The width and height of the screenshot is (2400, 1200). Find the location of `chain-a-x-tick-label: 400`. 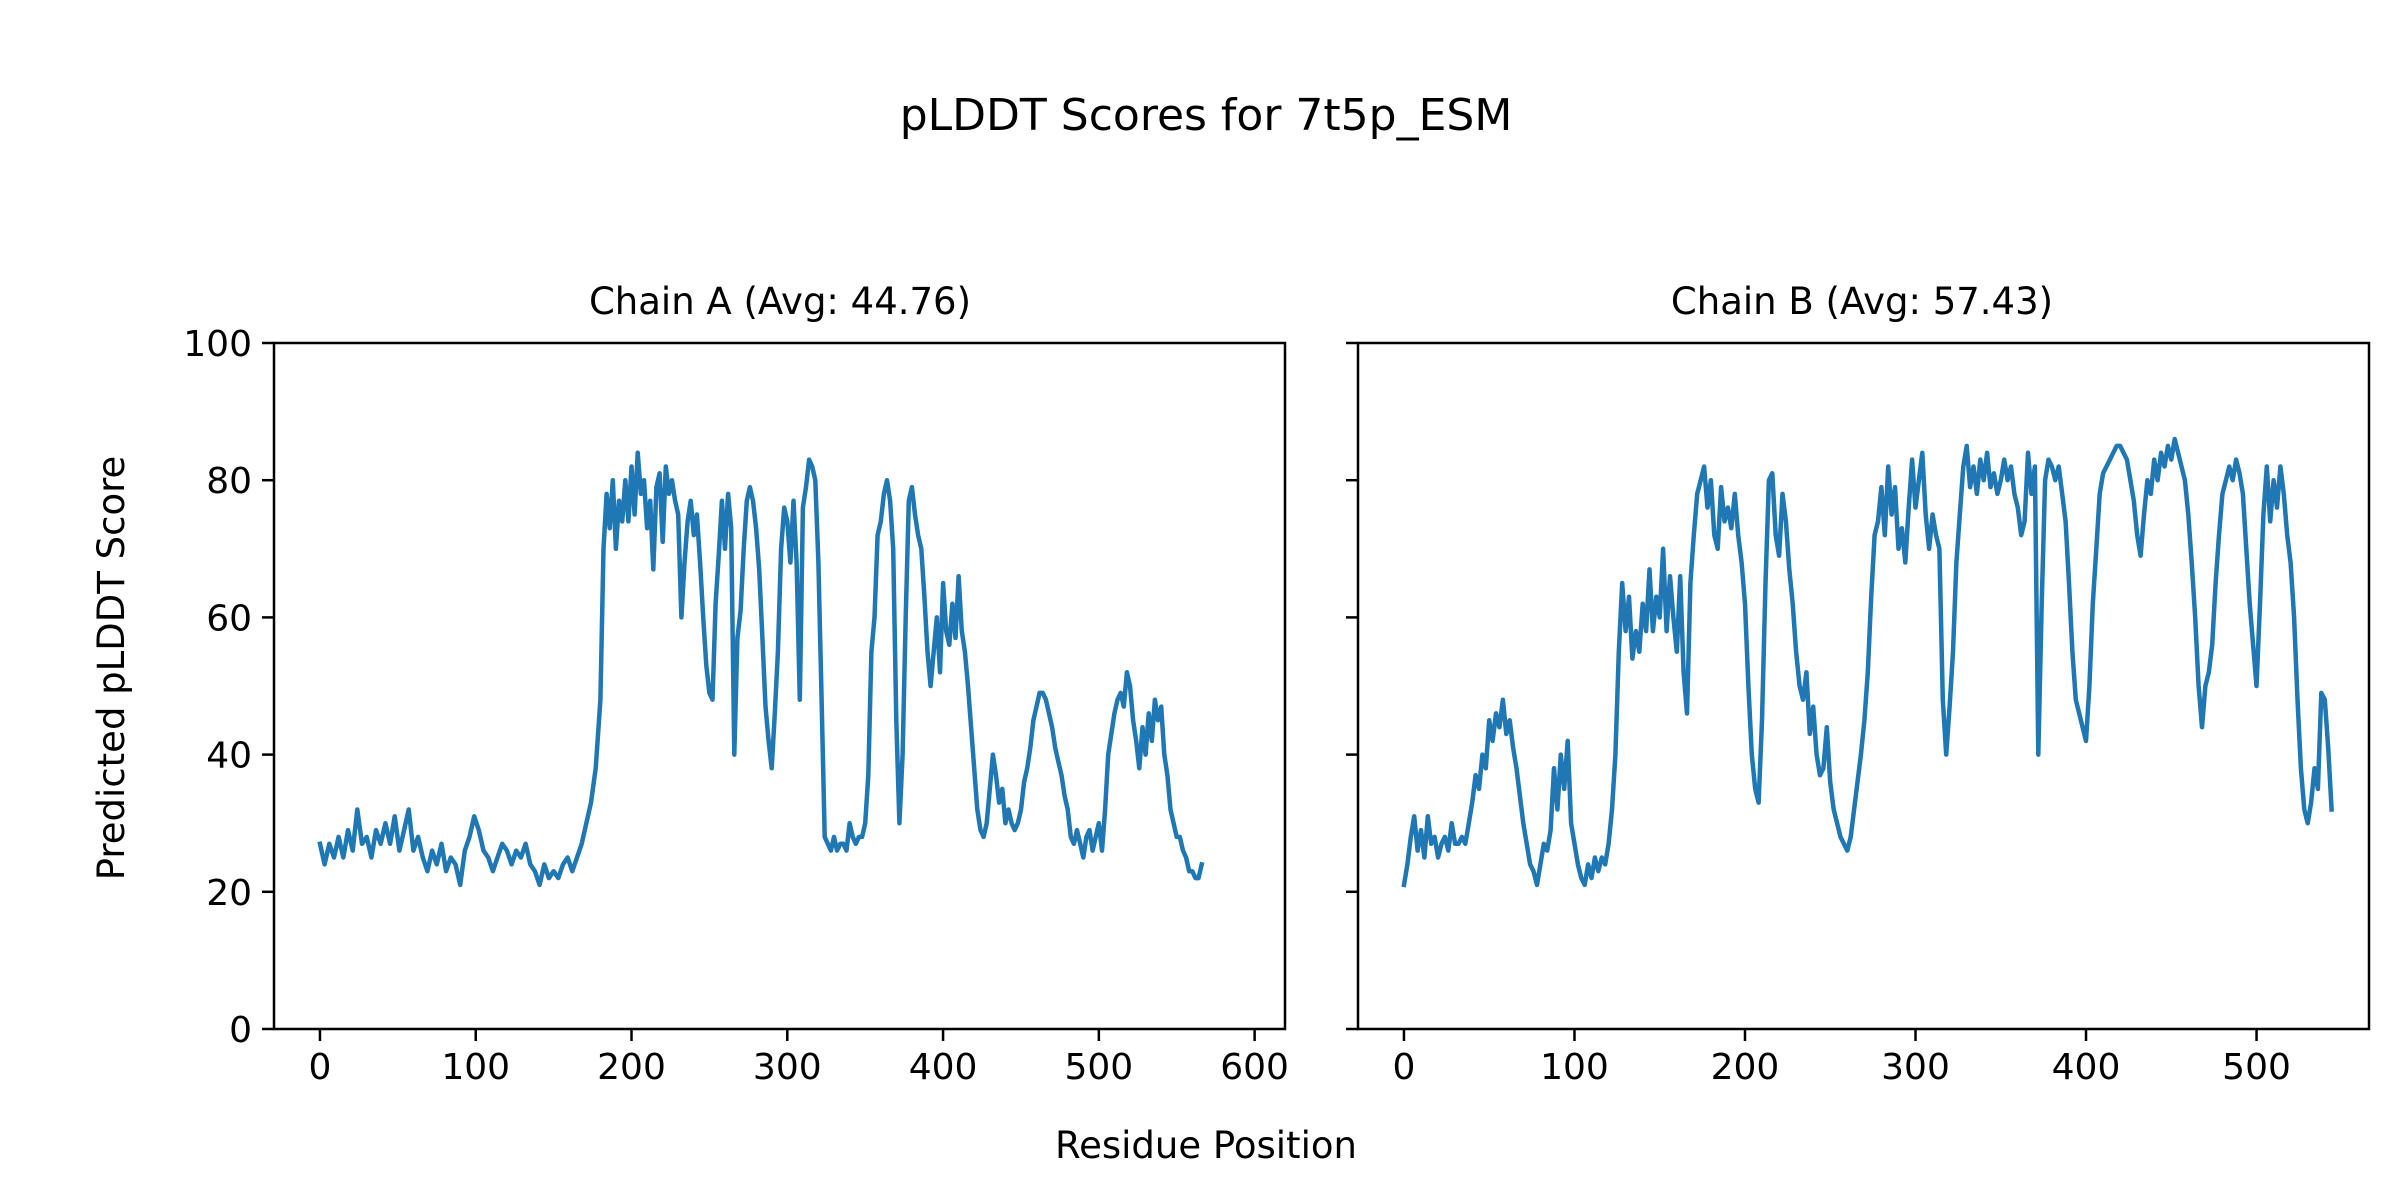

chain-a-x-tick-label: 400 is located at coordinates (943, 1067).